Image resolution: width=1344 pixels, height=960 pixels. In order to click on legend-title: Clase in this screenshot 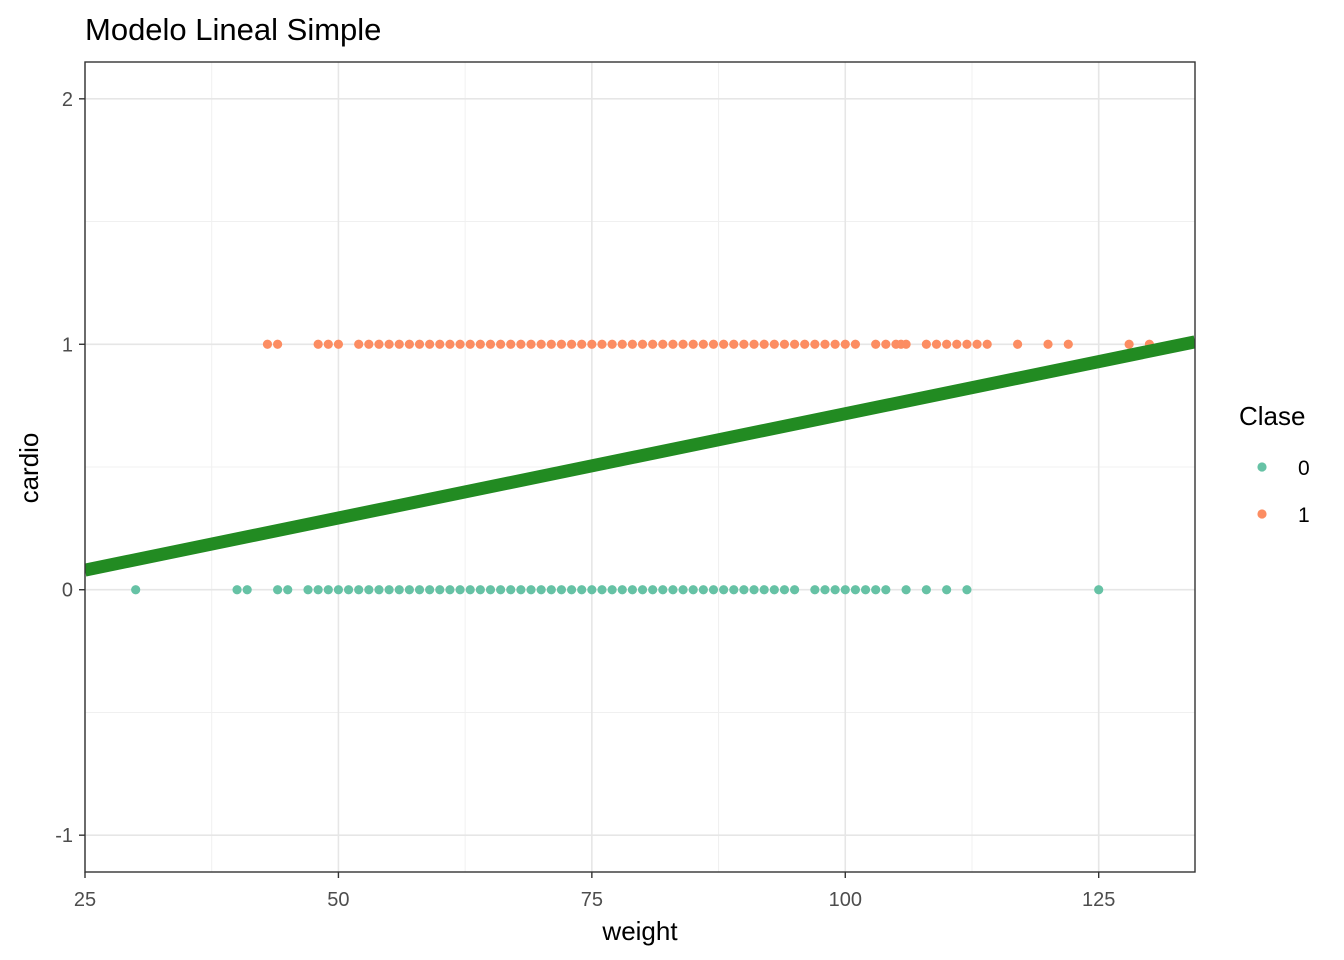, I will do `click(1272, 416)`.